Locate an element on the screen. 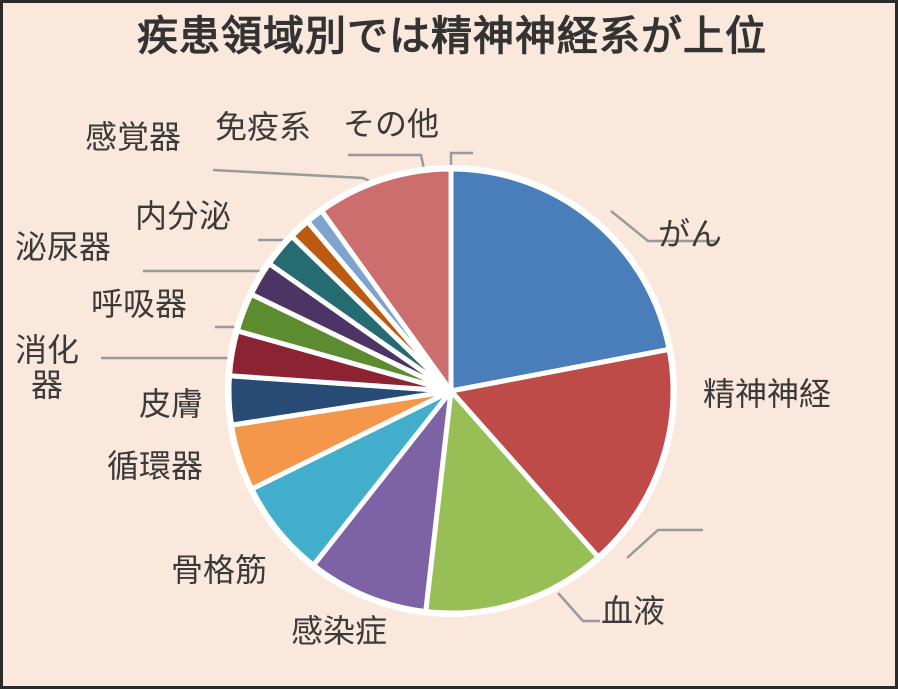 The image size is (898, 689). chart-title: 疾患領域別では精神神経系が上位 is located at coordinates (452, 36).